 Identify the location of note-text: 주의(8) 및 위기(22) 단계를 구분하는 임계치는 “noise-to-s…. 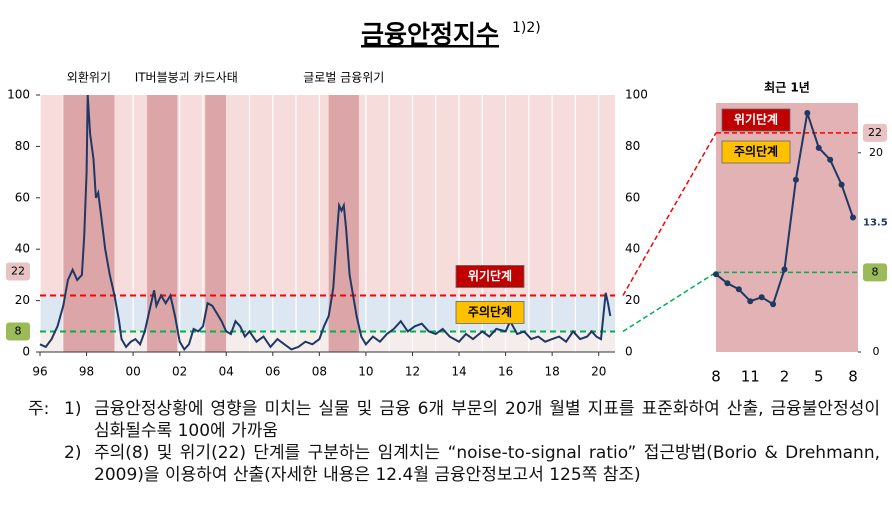
(487, 464).